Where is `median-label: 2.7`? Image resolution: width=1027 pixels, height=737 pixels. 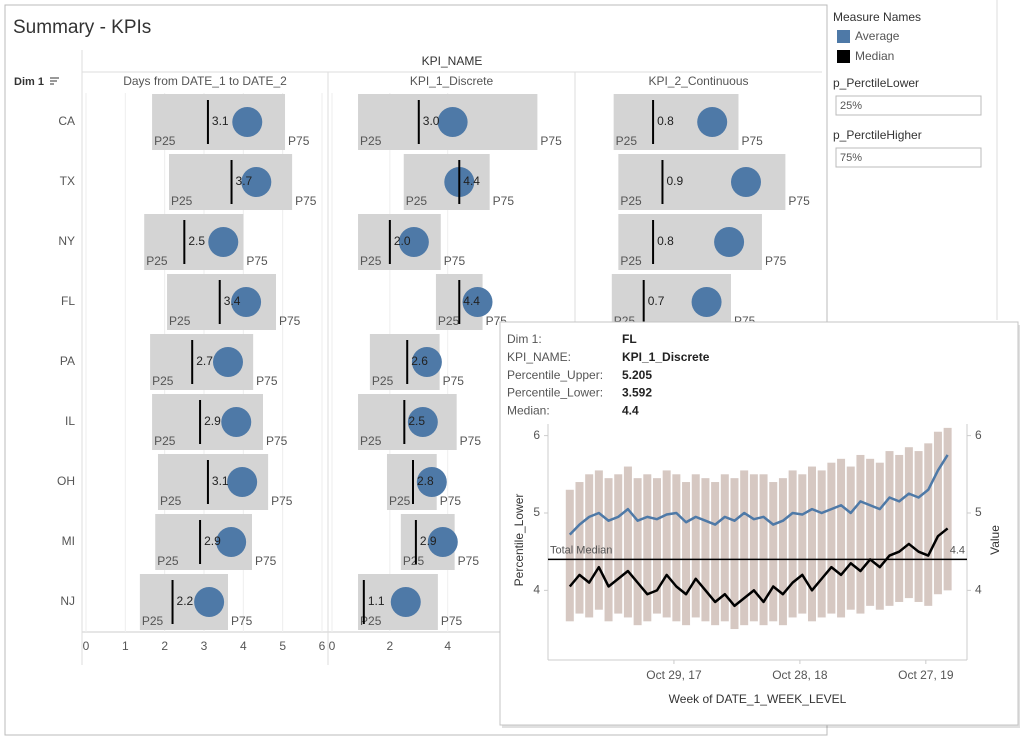 median-label: 2.7 is located at coordinates (204, 361).